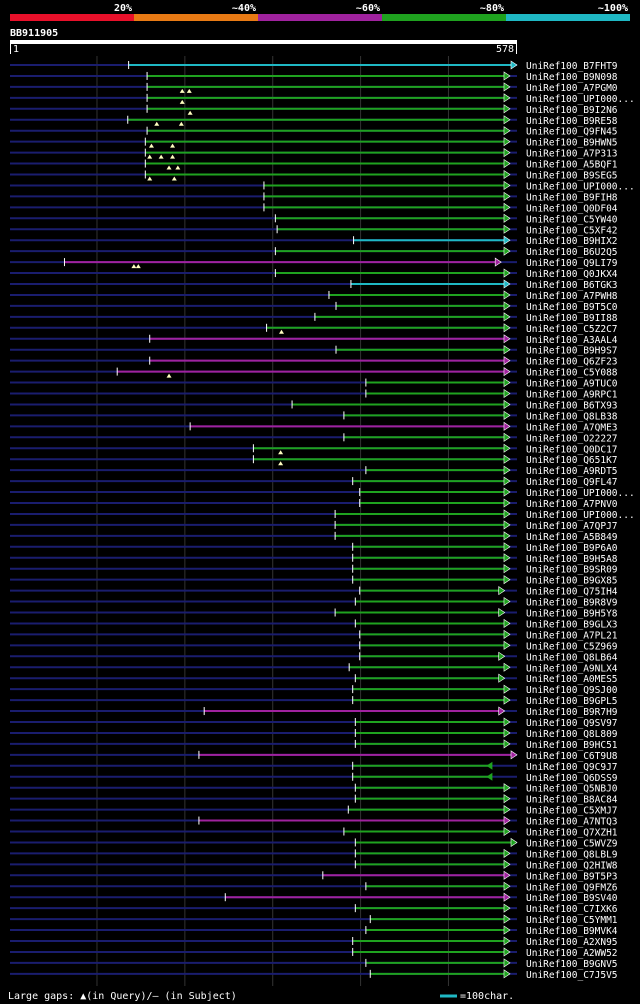  What do you see at coordinates (572, 603) in the screenshot?
I see `hit-label: UniRef100_B9R8V9` at bounding box center [572, 603].